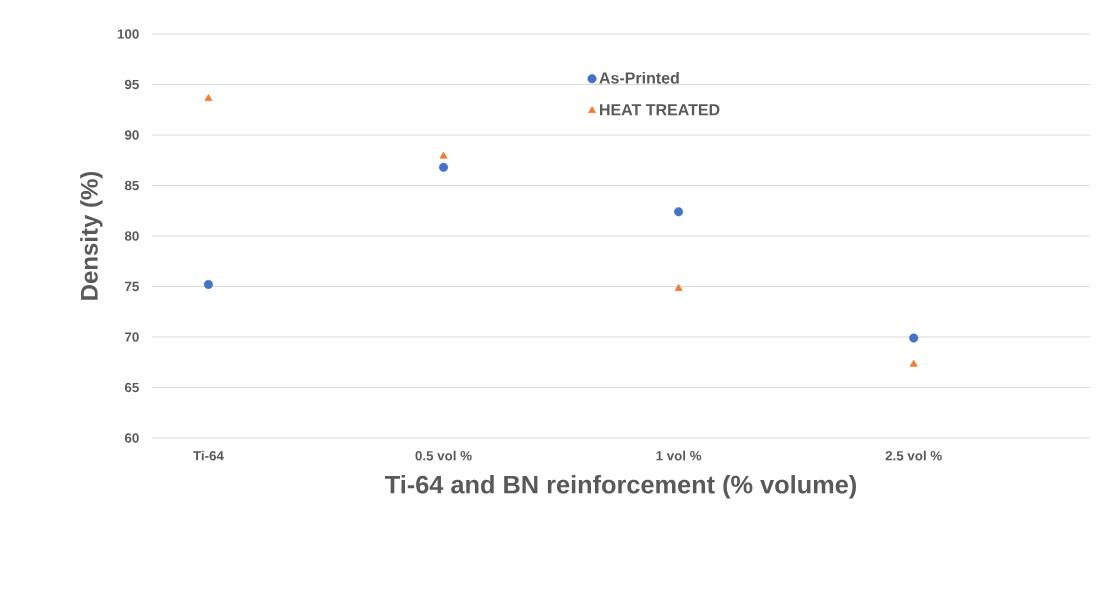 The width and height of the screenshot is (1101, 599). What do you see at coordinates (131, 185) in the screenshot?
I see `y-tick-label: 85` at bounding box center [131, 185].